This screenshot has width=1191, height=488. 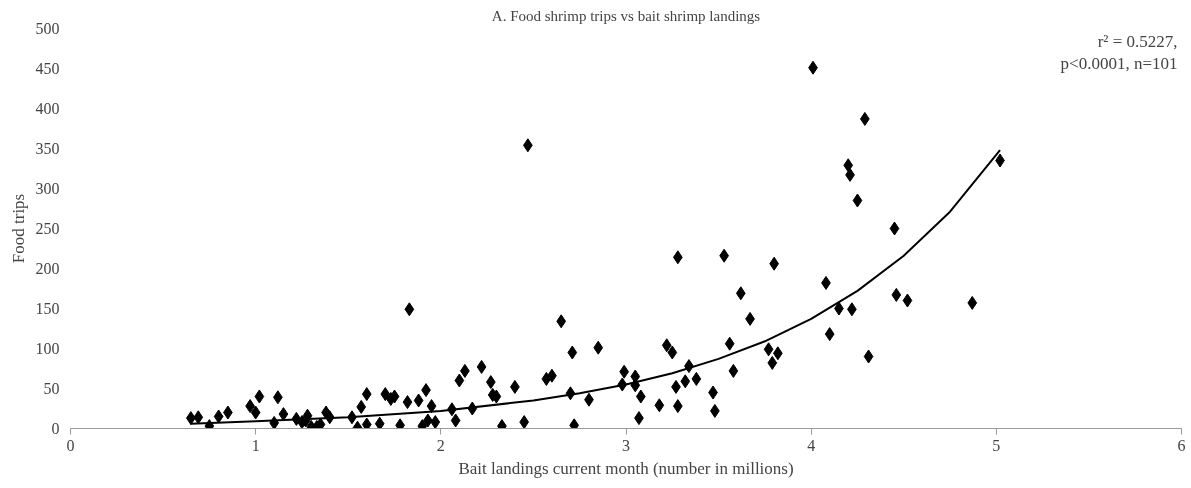 I want to click on x-tick-label: 0, so click(x=70, y=445).